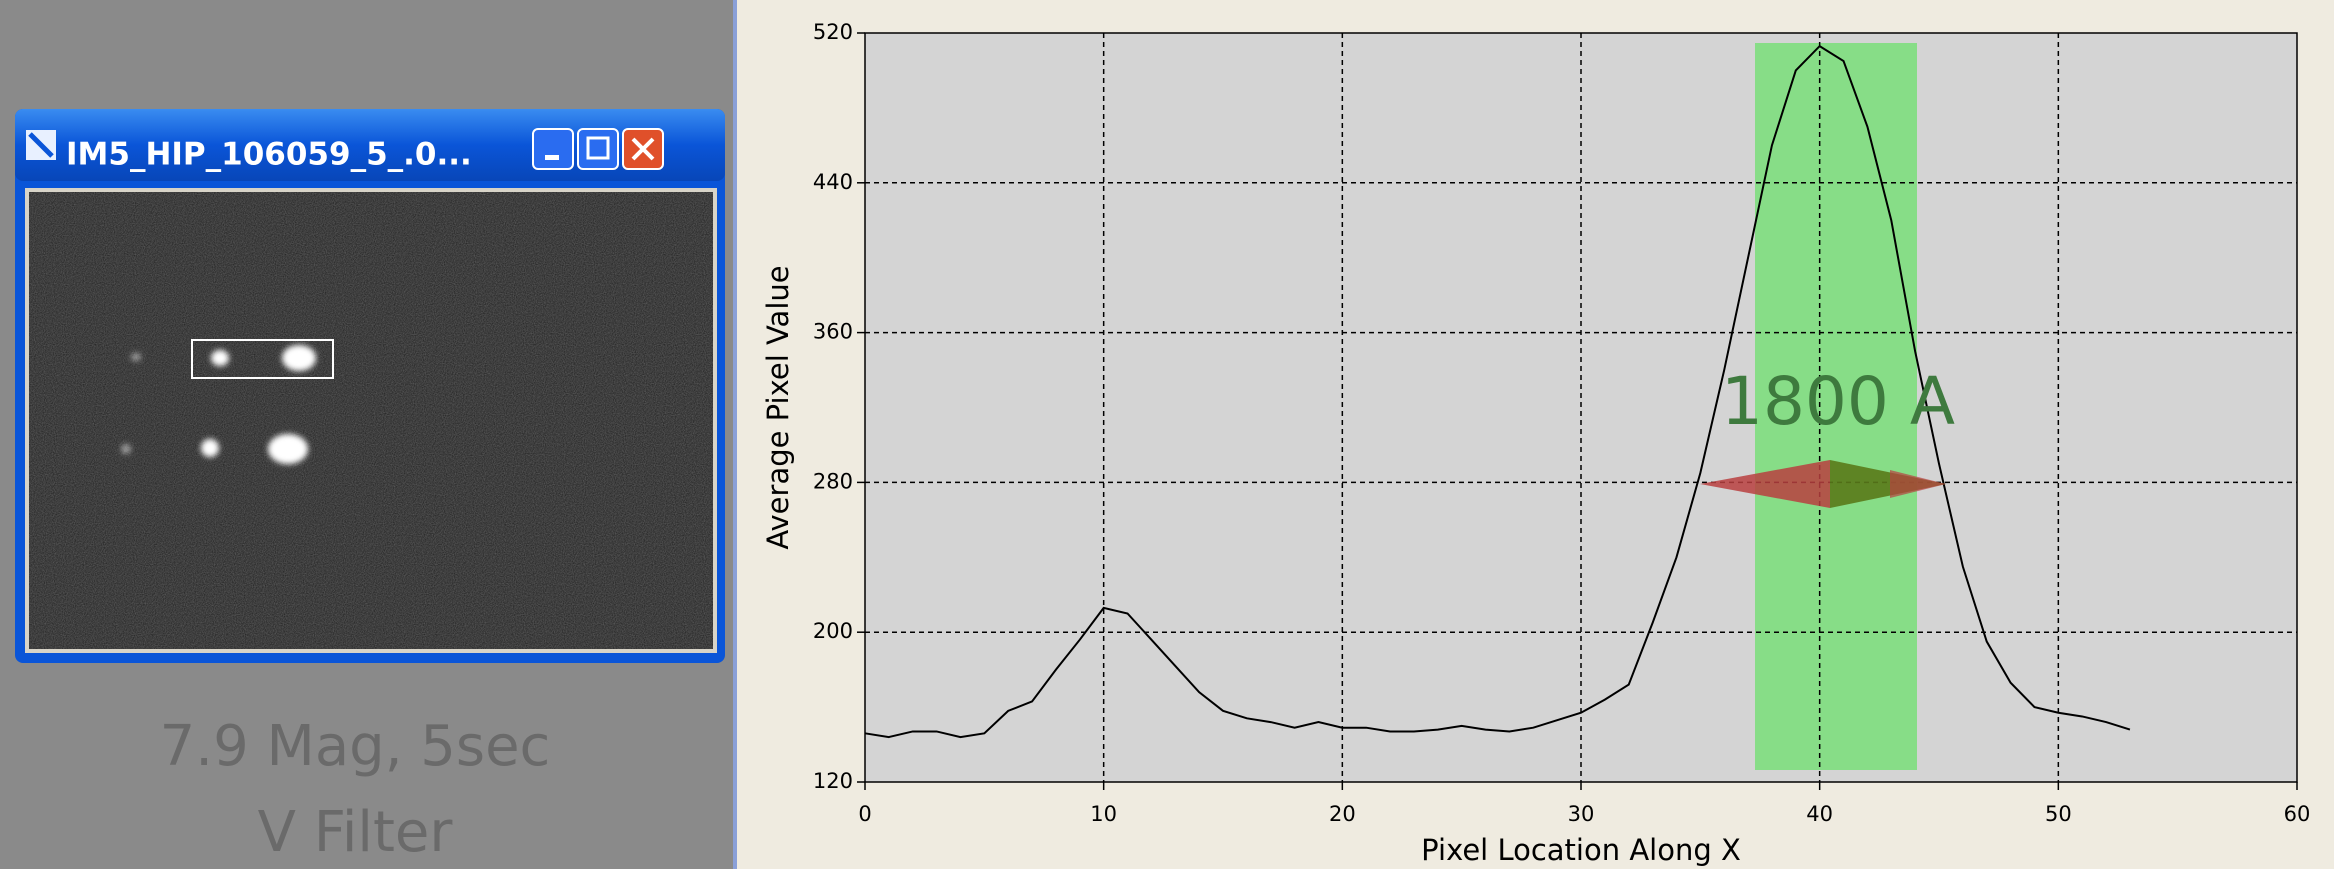 This screenshot has width=2334, height=873. Describe the element at coordinates (1838, 401) in the screenshot. I see `annotation: 1800 A` at that location.